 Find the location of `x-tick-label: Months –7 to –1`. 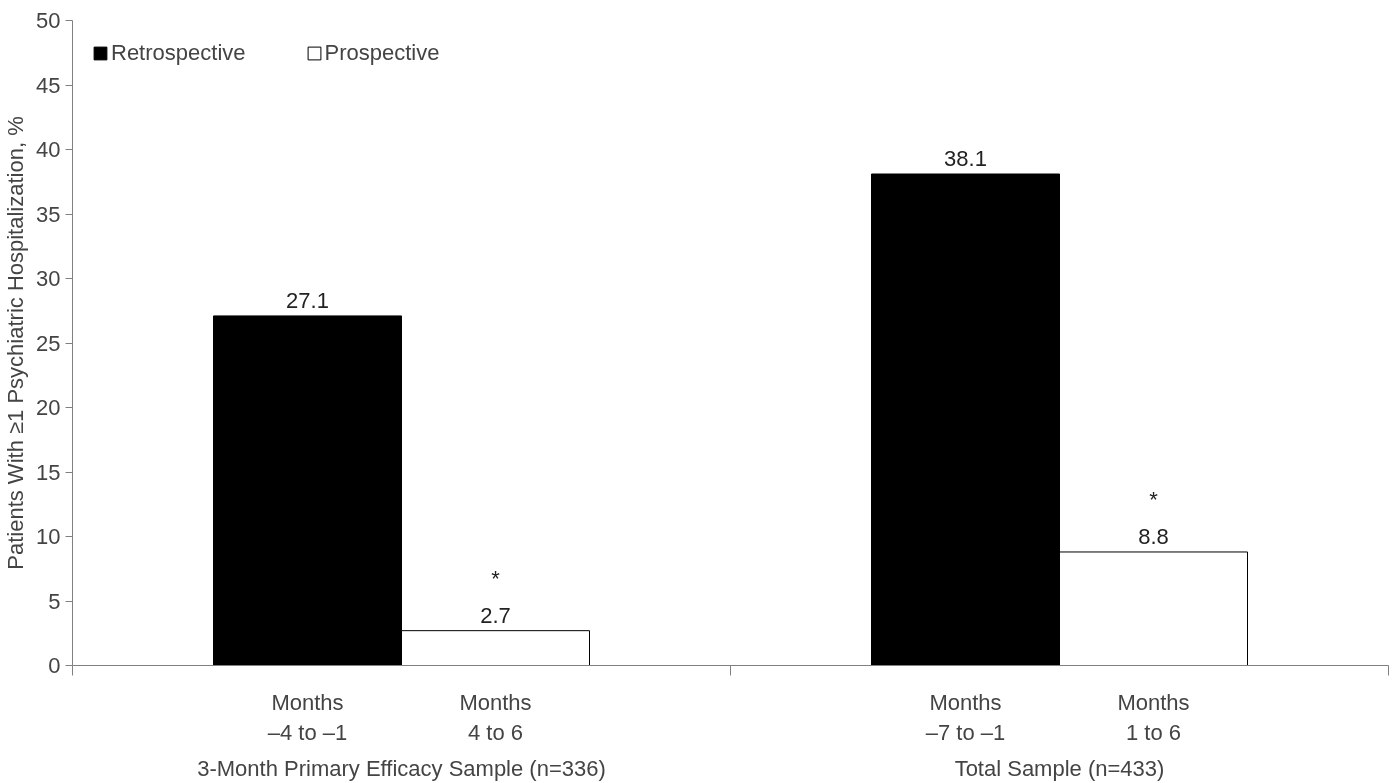

x-tick-label: Months –7 to –1 is located at coordinates (965, 717).